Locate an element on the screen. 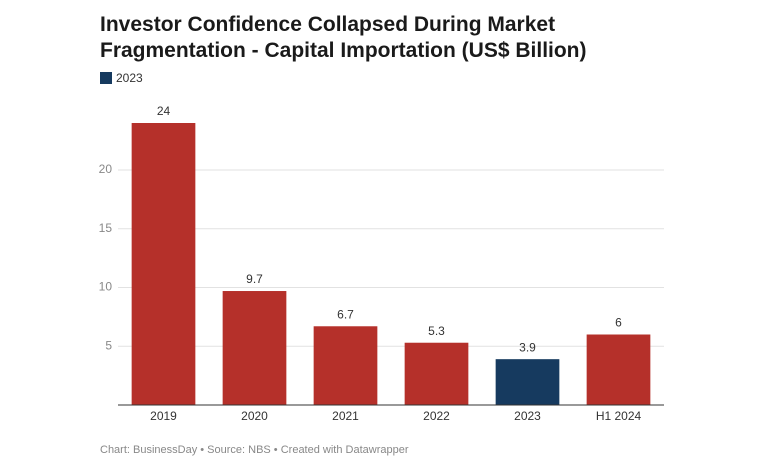 This screenshot has width=768, height=463. data-label: 6 is located at coordinates (618, 323).